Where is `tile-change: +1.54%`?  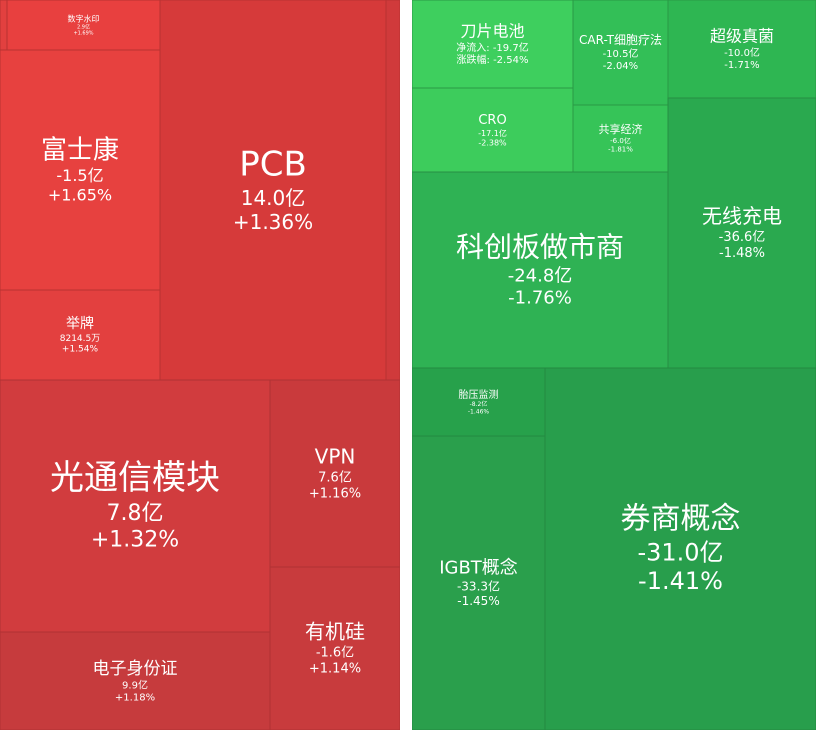
tile-change: +1.54% is located at coordinates (80, 350).